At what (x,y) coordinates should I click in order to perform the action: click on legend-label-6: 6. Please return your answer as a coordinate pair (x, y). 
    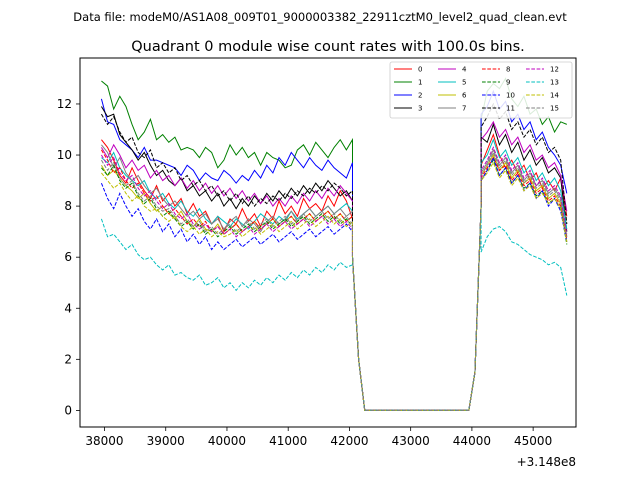
    Looking at the image, I should click on (464, 96).